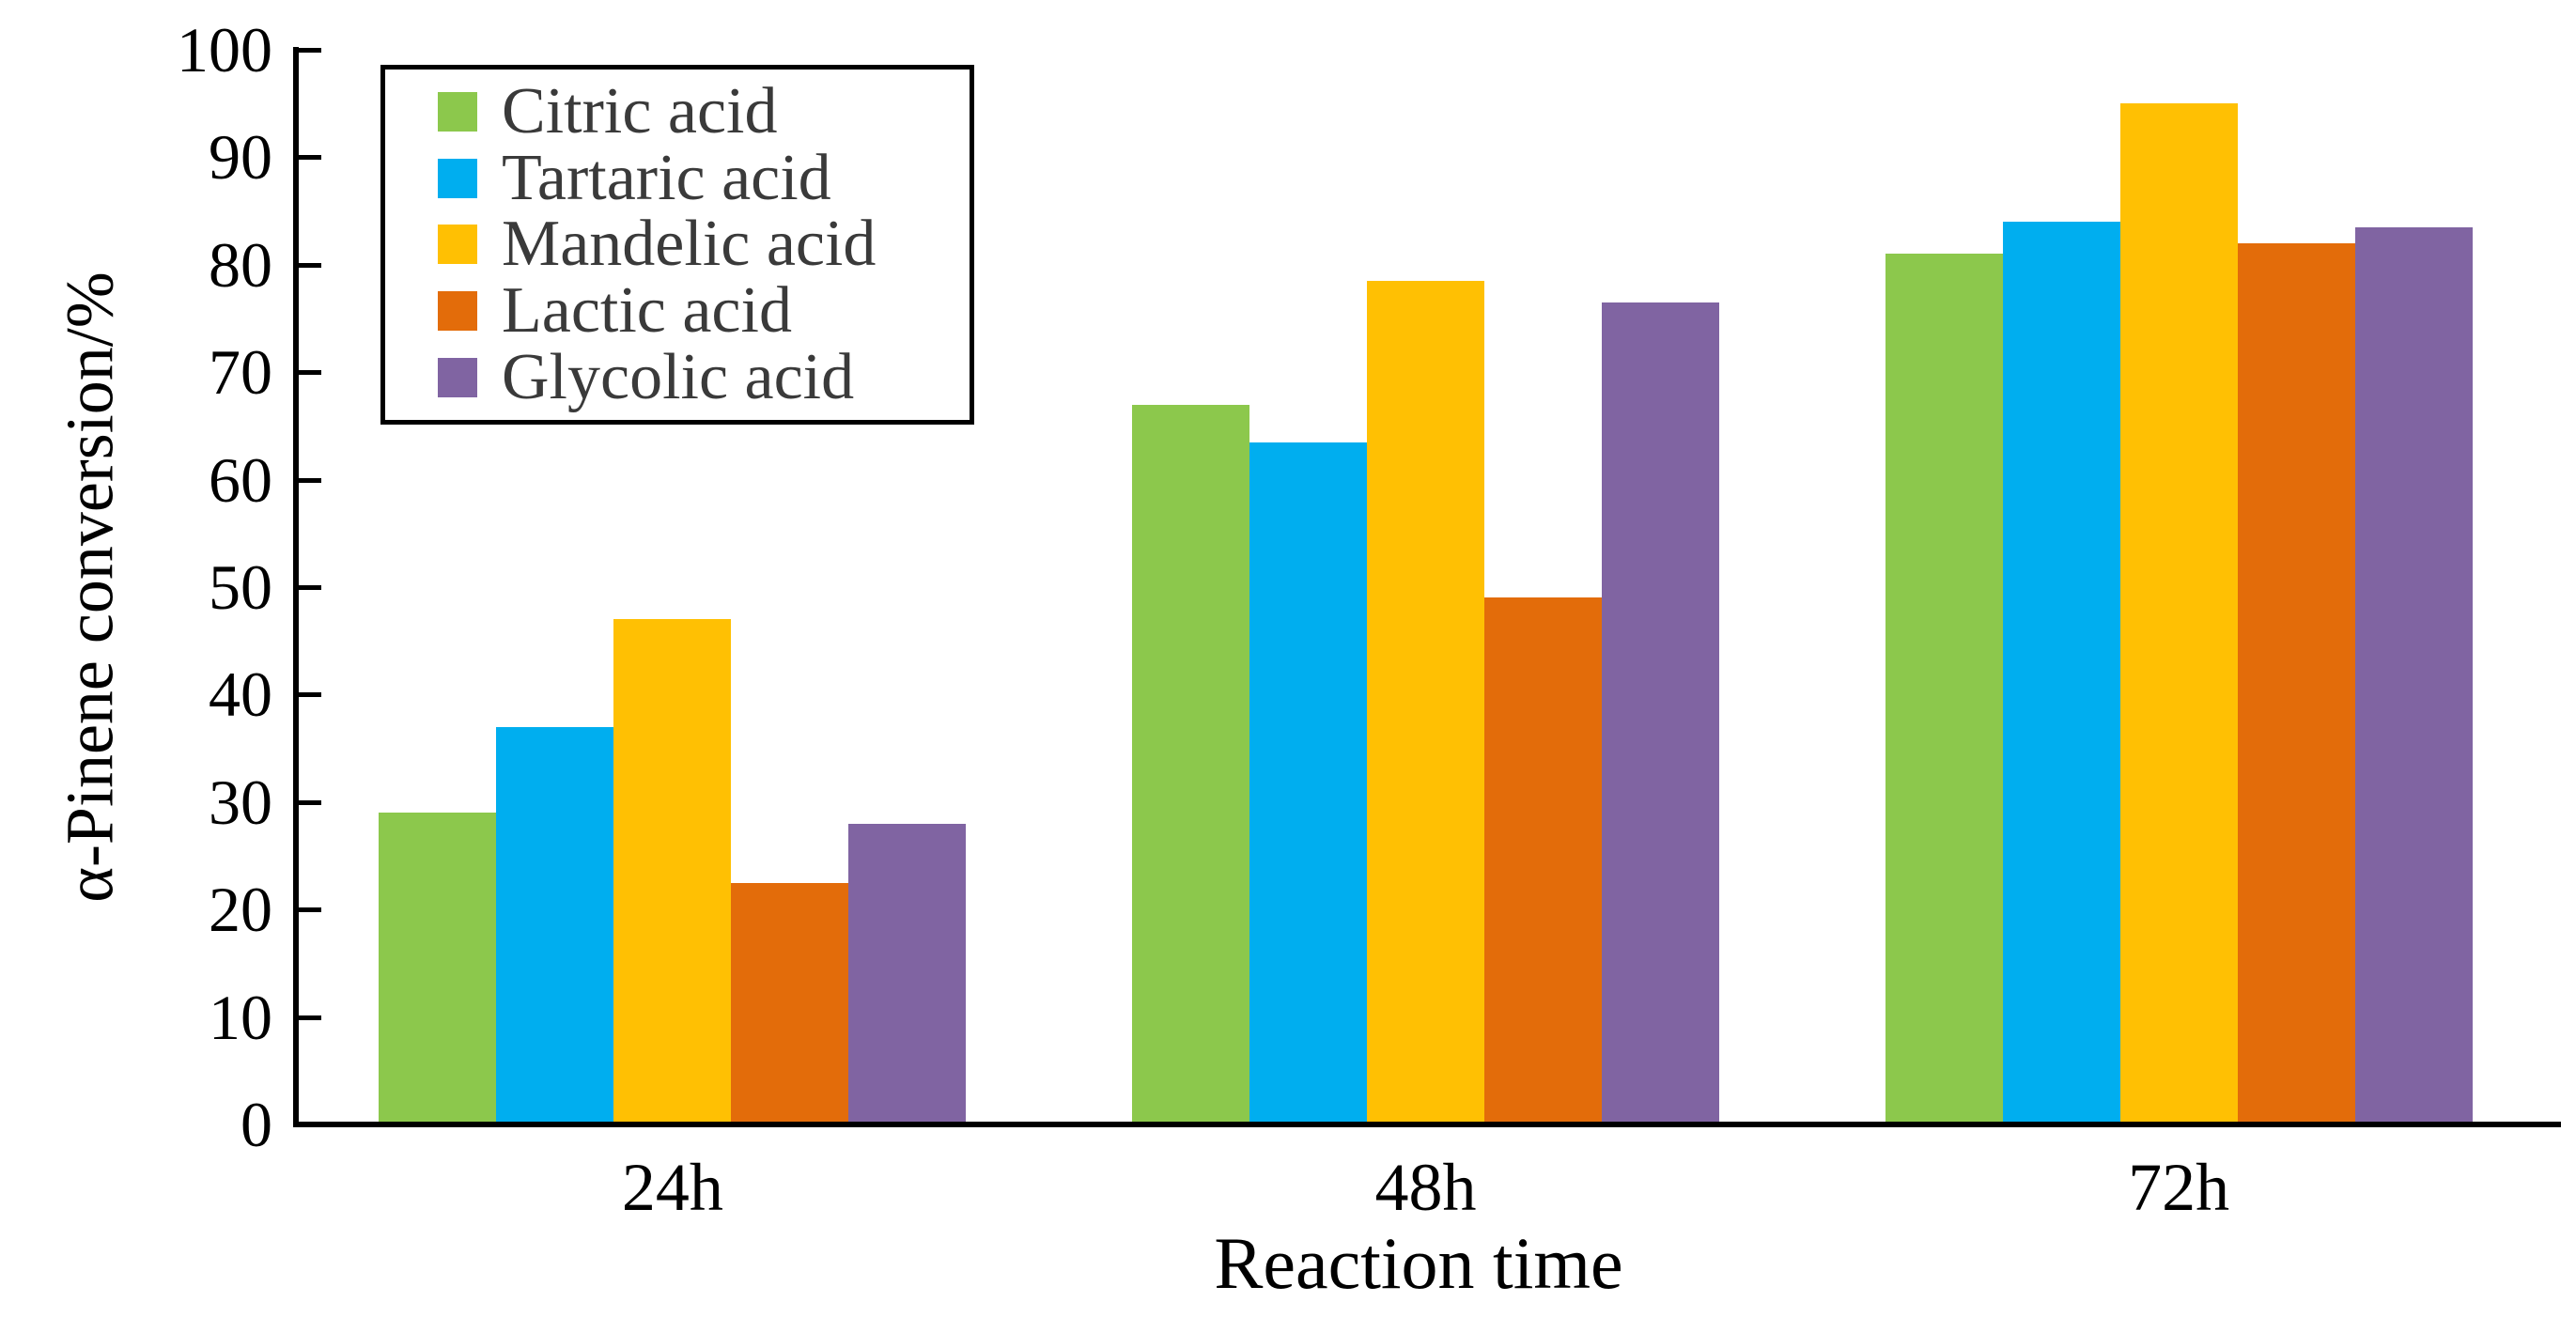 The width and height of the screenshot is (2576, 1333). I want to click on bar-24h-citric-acid, so click(438, 969).